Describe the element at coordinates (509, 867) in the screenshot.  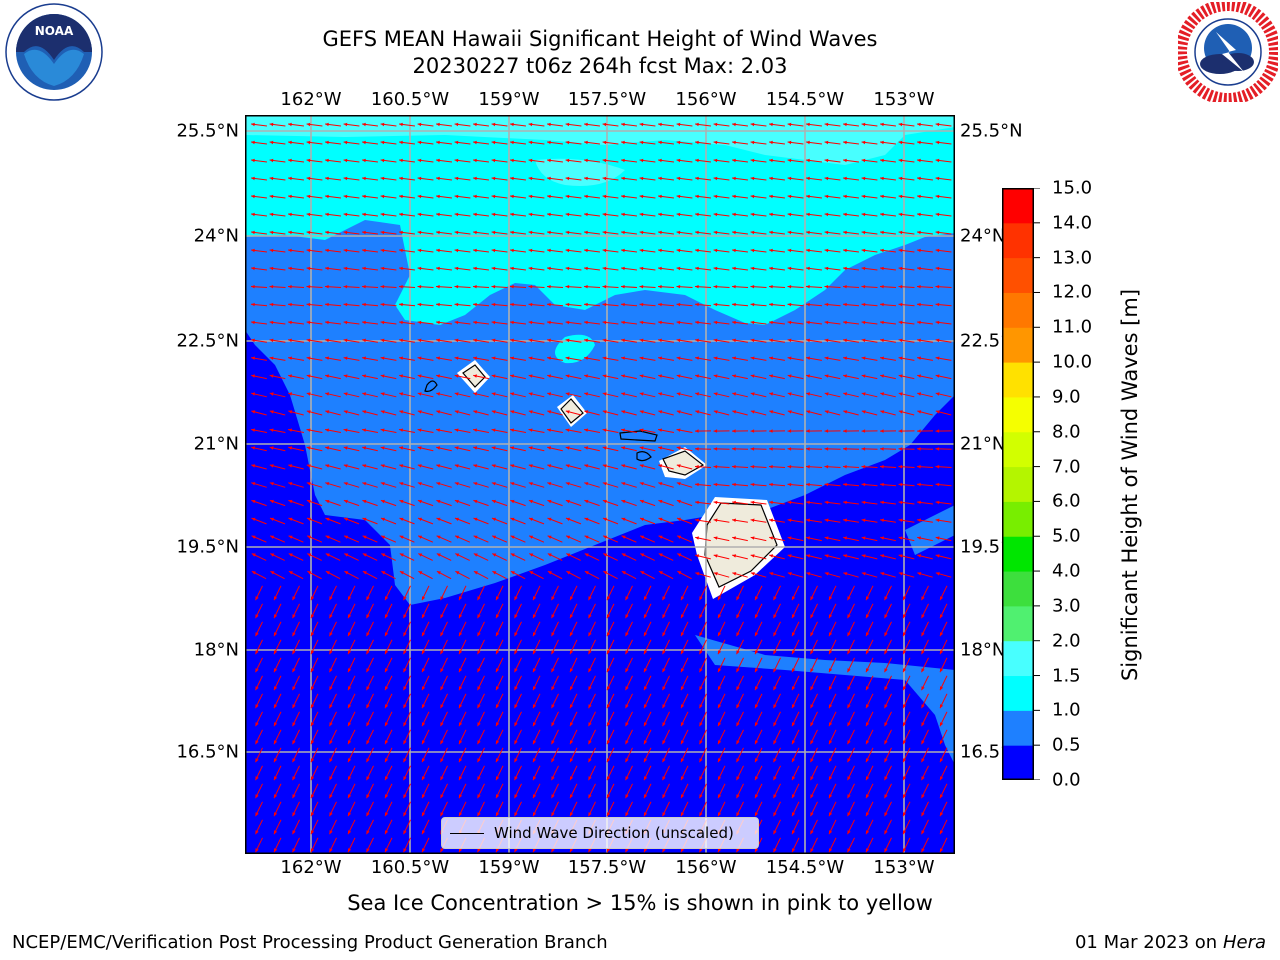
I see `lon-tick-bottom: 159°W` at that location.